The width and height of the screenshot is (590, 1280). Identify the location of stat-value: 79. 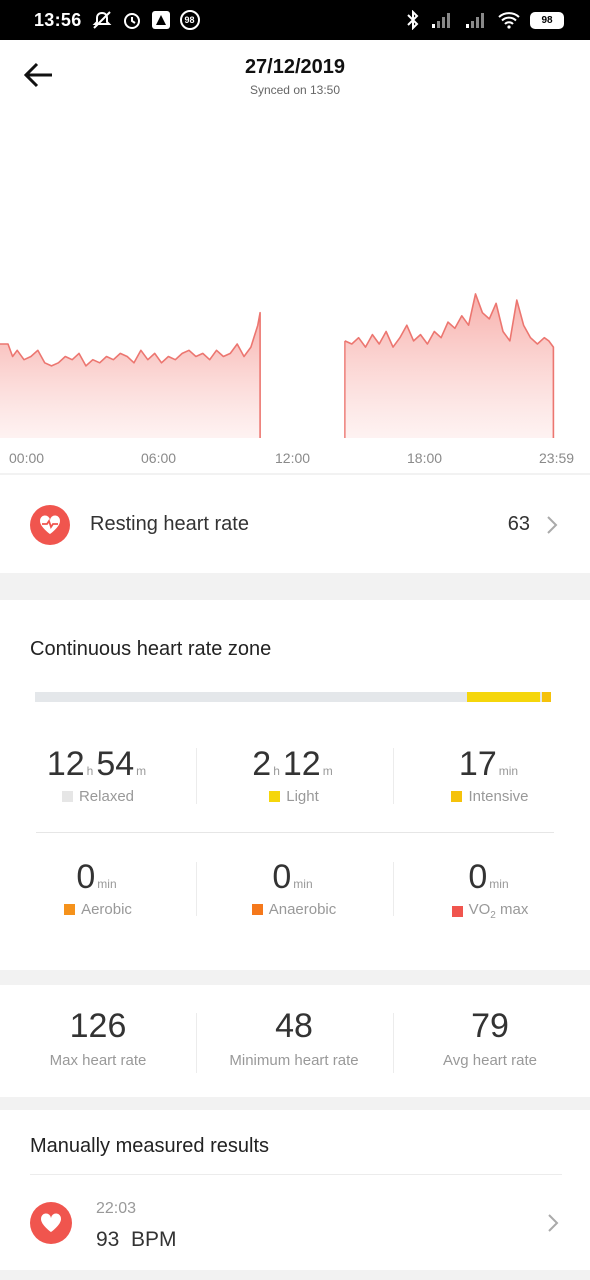
(490, 1026).